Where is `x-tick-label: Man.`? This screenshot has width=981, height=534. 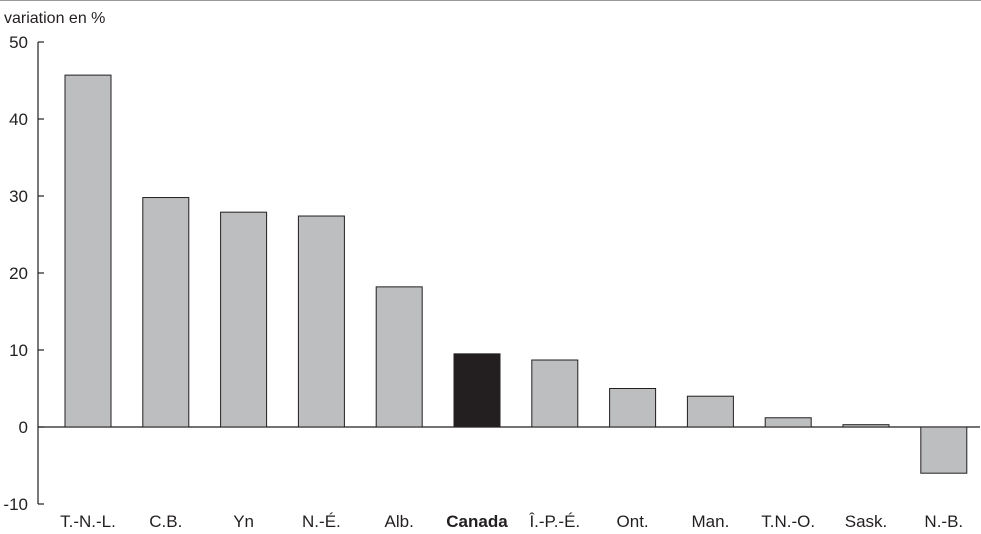
x-tick-label: Man. is located at coordinates (711, 521).